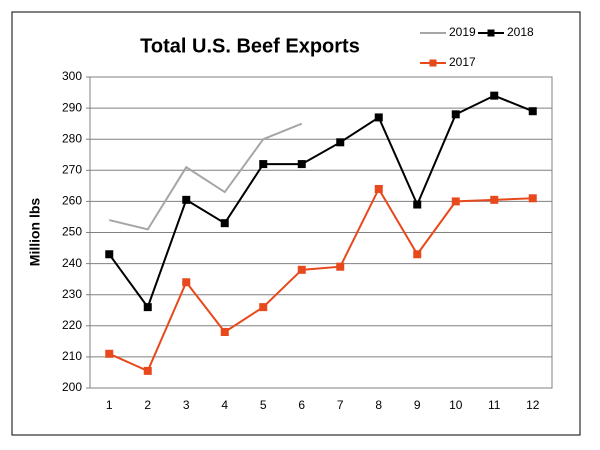 This screenshot has height=450, width=600. What do you see at coordinates (250, 46) in the screenshot?
I see `chart-title: Total U.S. Beef Exports` at bounding box center [250, 46].